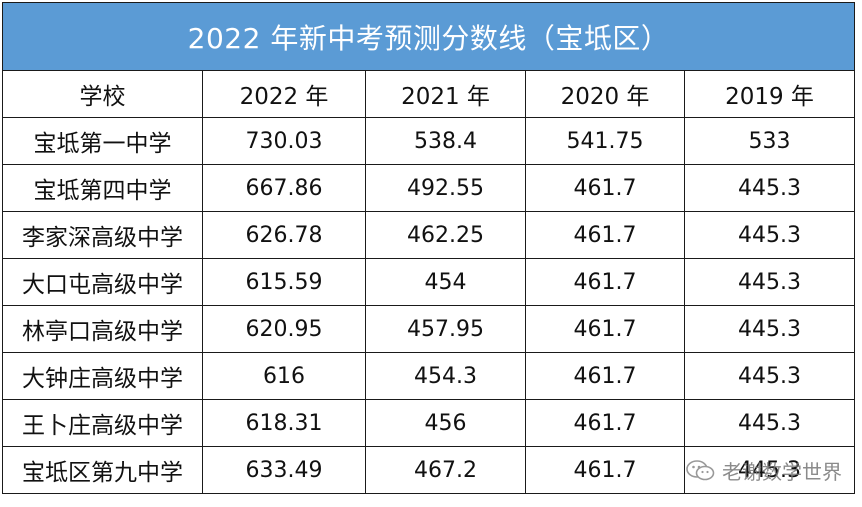 The height and width of the screenshot is (507, 862). Describe the element at coordinates (445, 282) in the screenshot. I see `score-2021-cell: 454` at that location.